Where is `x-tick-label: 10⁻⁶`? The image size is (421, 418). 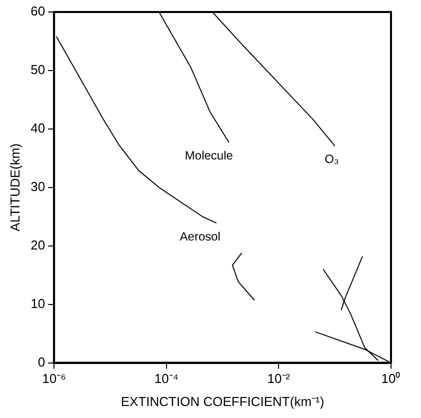
x-tick-label: 10⁻⁶ is located at coordinates (54, 378).